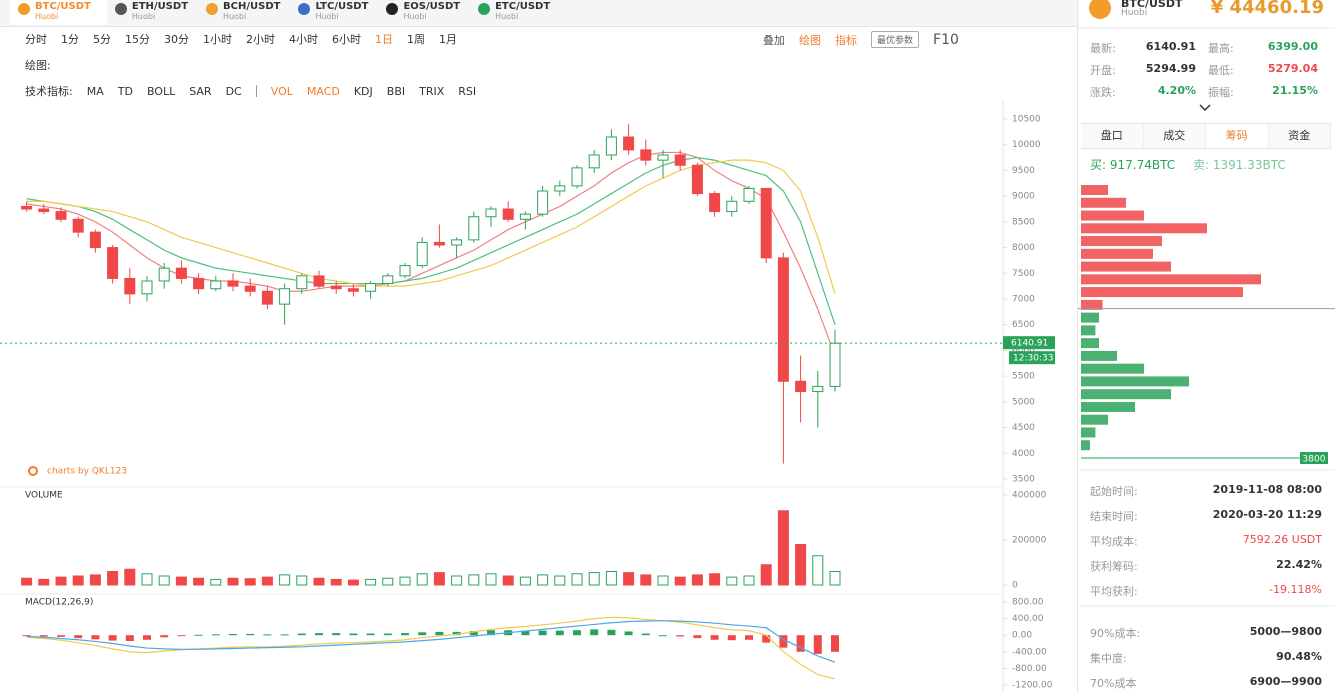 This screenshot has height=693, width=1335. What do you see at coordinates (1237, 136) in the screenshot?
I see `sidebar-tab: 筹码` at bounding box center [1237, 136].